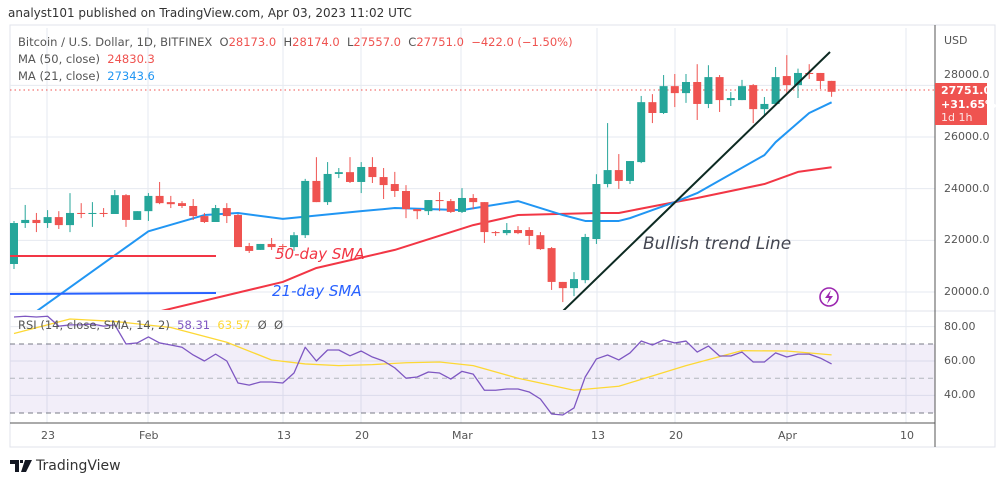  I want to click on tradingview-logo: TradingView, so click(65, 466).